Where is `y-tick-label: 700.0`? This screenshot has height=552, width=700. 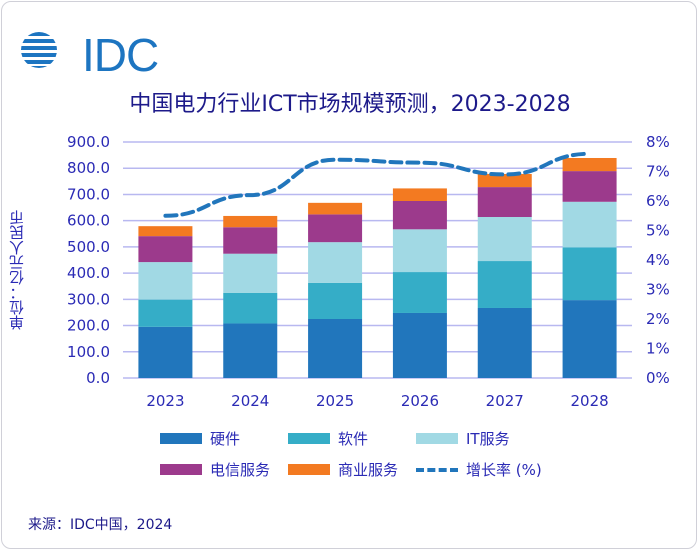 y-tick-label: 700.0 is located at coordinates (88, 194).